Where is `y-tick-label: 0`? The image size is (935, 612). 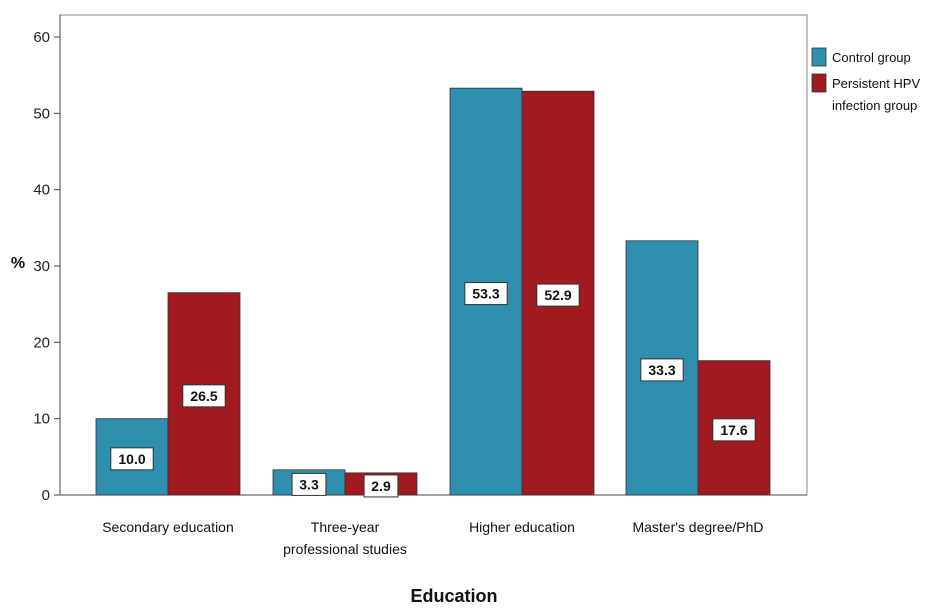 y-tick-label: 0 is located at coordinates (46, 495).